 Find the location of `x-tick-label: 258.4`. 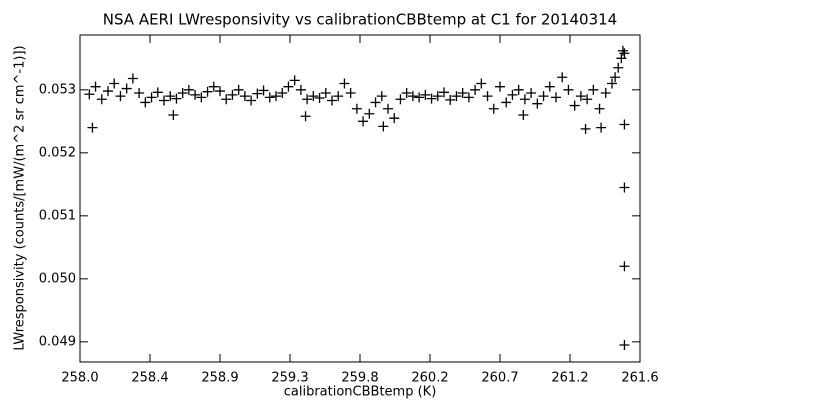

x-tick-label: 258.4 is located at coordinates (149, 378).